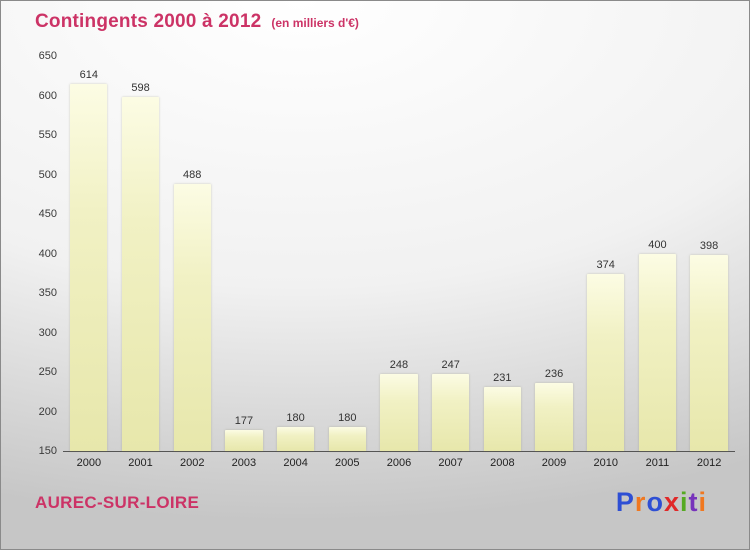  Describe the element at coordinates (657, 244) in the screenshot. I see `bar-value-label: 400` at that location.